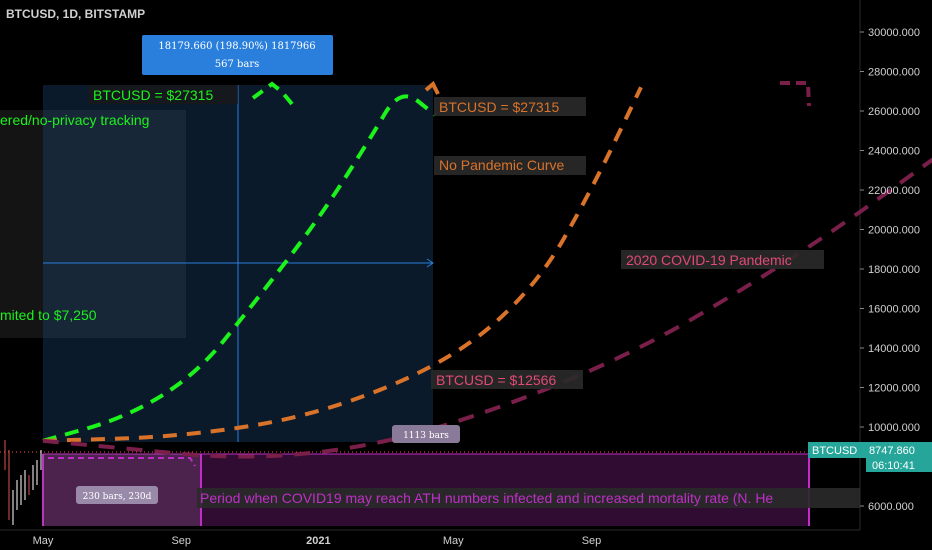  I want to click on measure-callout, so click(237, 55).